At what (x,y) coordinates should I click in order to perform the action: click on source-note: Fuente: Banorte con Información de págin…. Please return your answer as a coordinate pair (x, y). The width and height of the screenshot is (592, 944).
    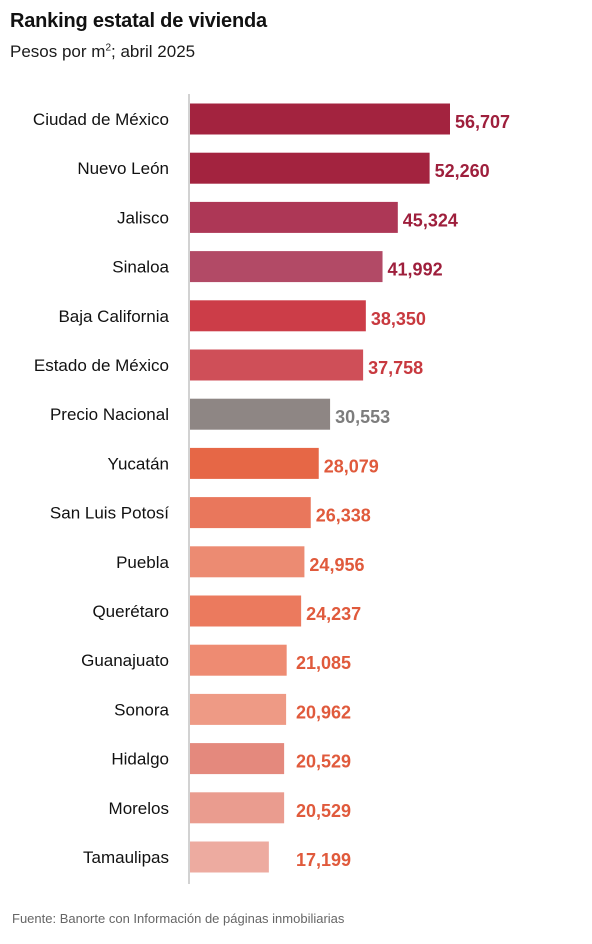
    Looking at the image, I should click on (178, 918).